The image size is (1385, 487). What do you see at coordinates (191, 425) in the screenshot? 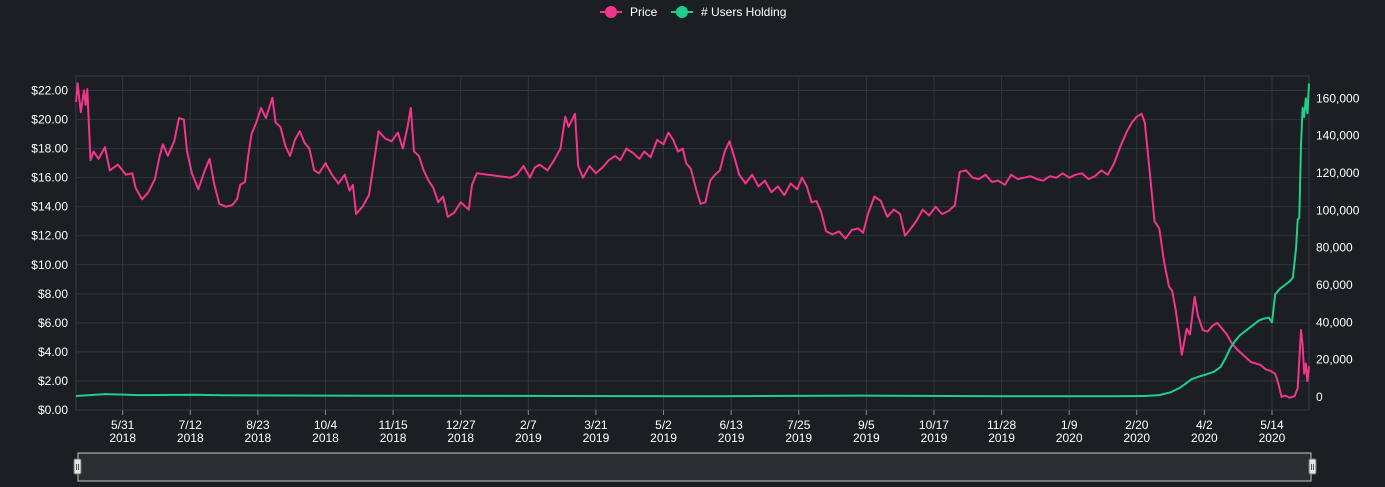
I see `x-tick-label-date: 7/12` at bounding box center [191, 425].